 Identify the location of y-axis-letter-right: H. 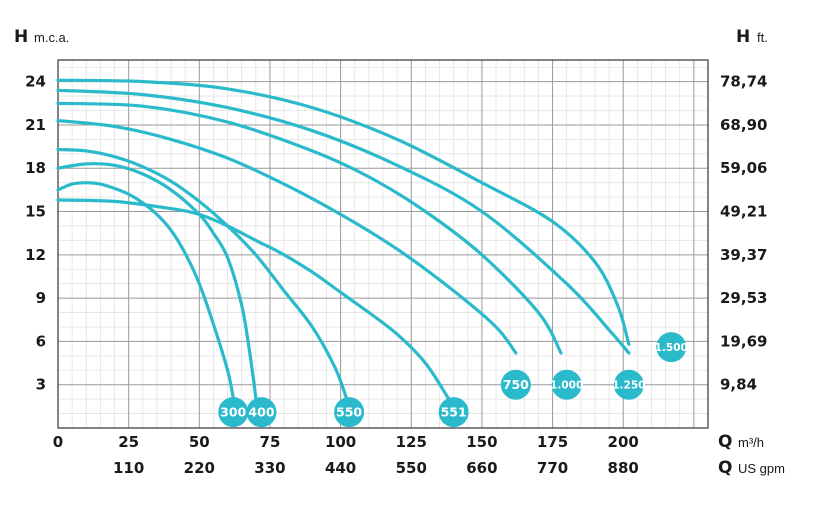
(743, 37).